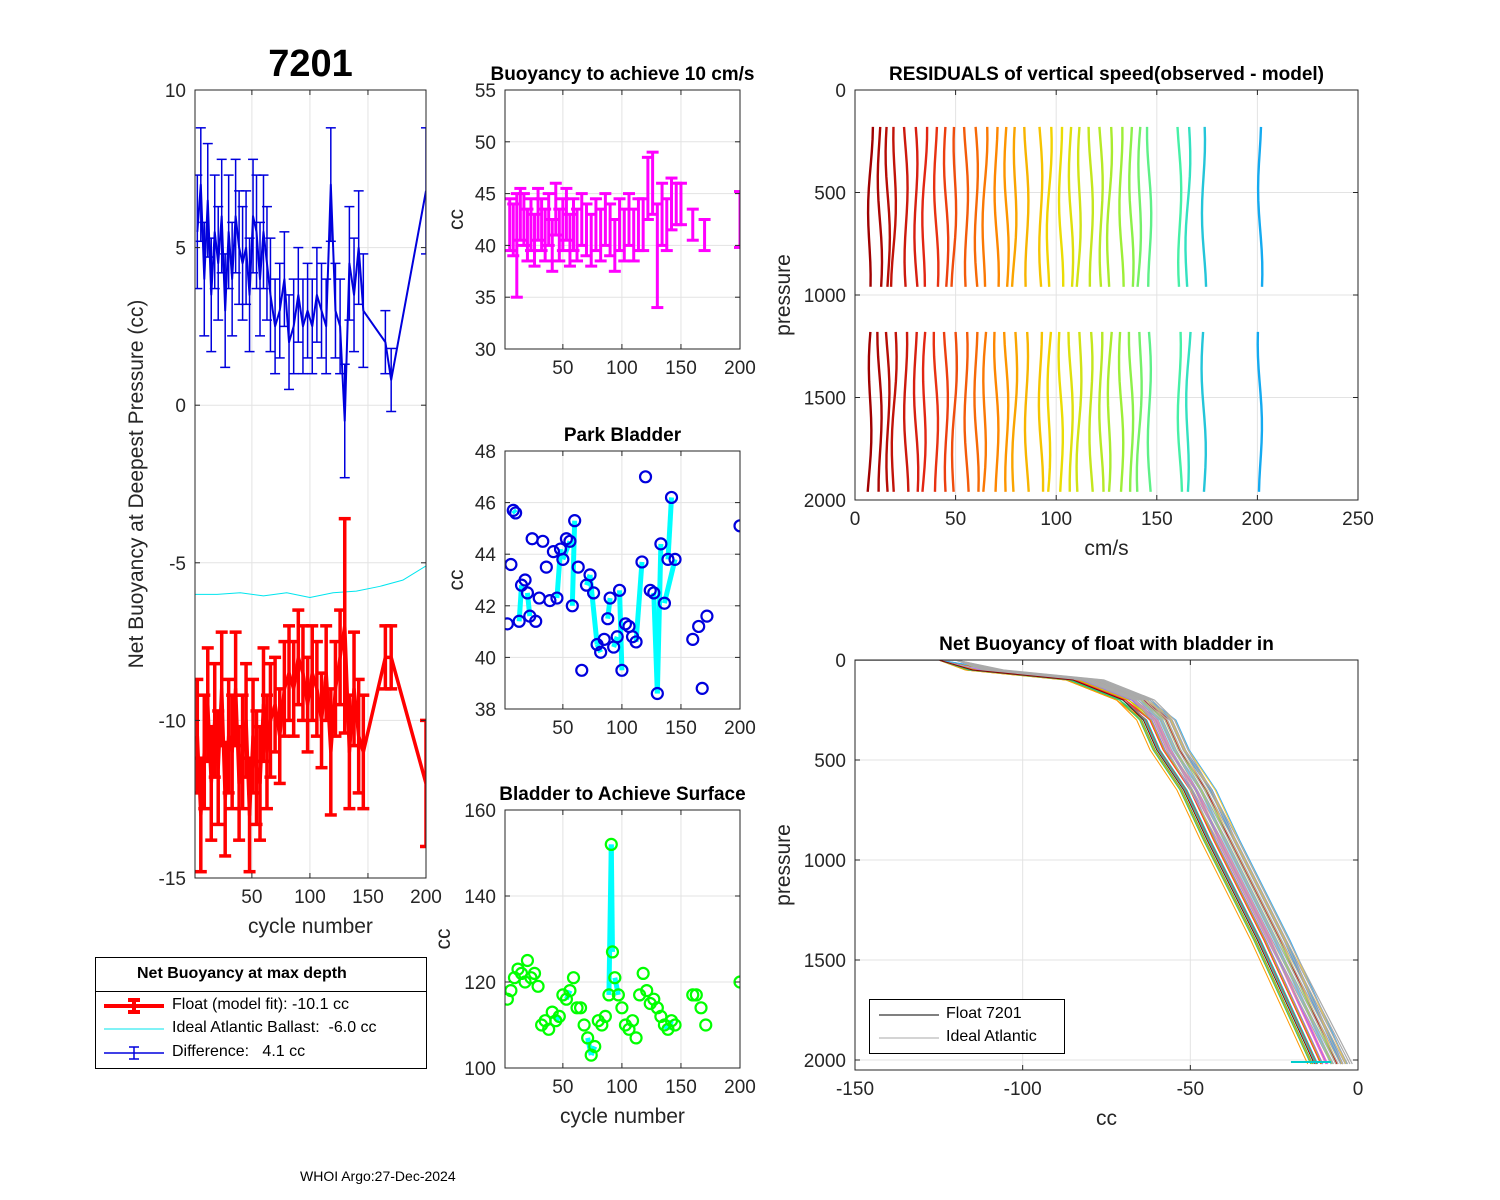 The height and width of the screenshot is (1200, 1500). I want to click on y-axis-label: pressure, so click(783, 865).